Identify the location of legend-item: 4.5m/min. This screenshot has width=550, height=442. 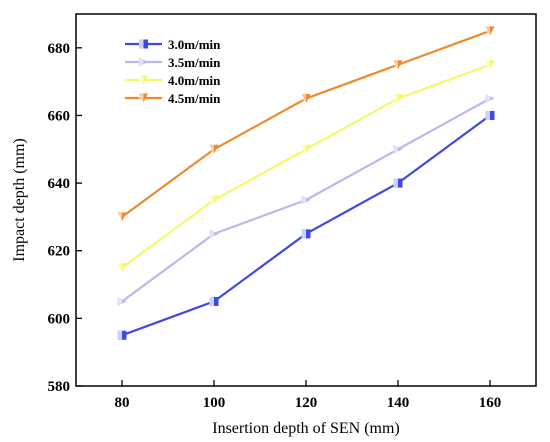
(173, 98).